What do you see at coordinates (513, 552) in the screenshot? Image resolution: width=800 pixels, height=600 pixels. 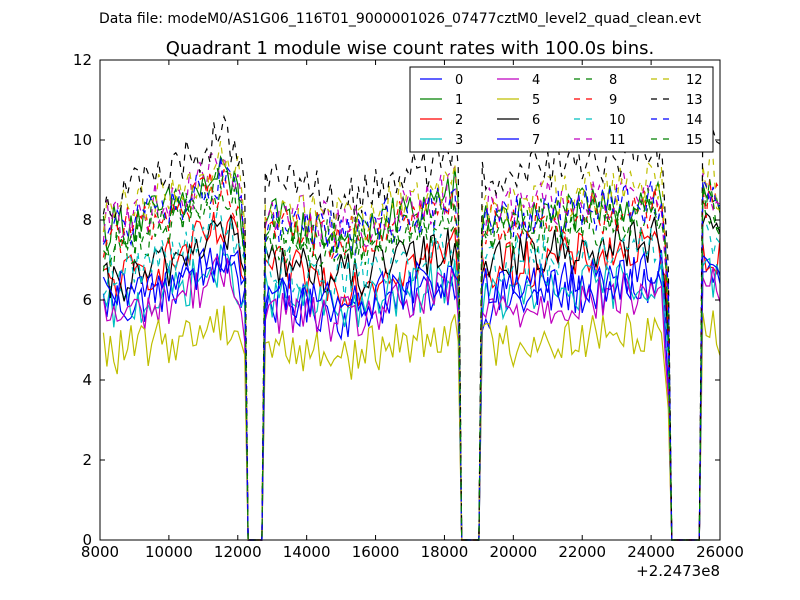 I see `x-tick-label: 20000` at bounding box center [513, 552].